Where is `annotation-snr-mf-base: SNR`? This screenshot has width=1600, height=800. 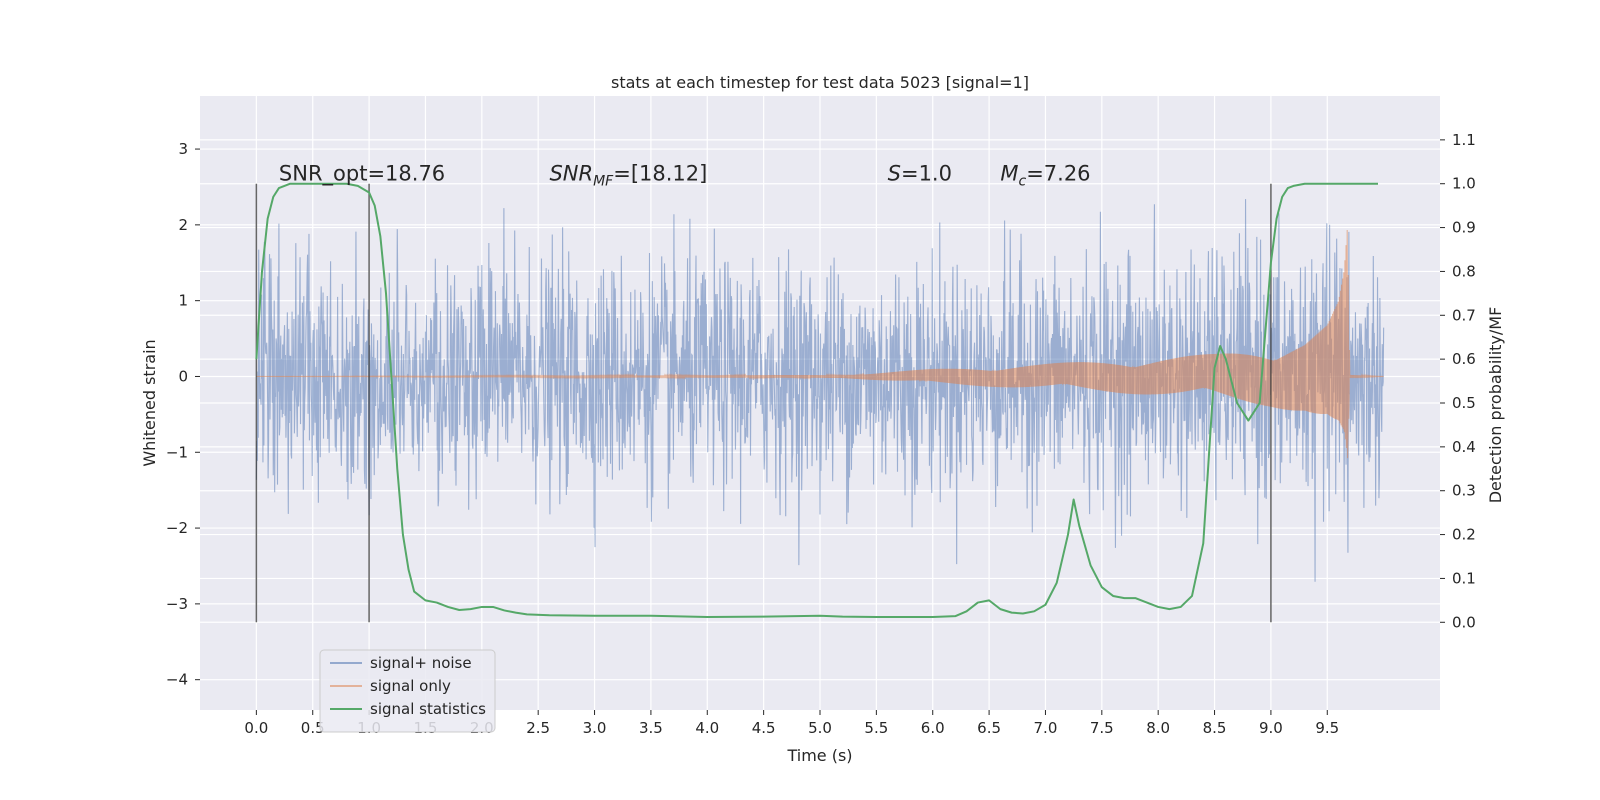
annotation-snr-mf-base: SNR is located at coordinates (571, 174).